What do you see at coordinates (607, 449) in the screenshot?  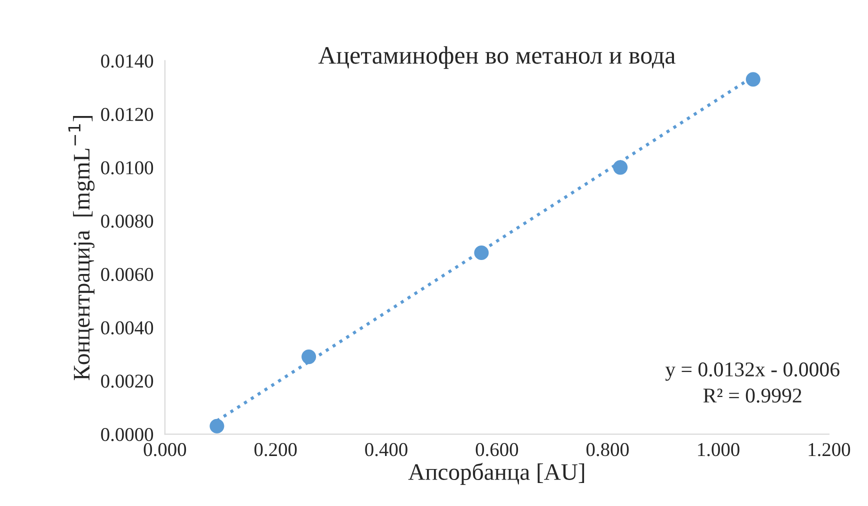 I see `x-tick-label: 0.800` at bounding box center [607, 449].